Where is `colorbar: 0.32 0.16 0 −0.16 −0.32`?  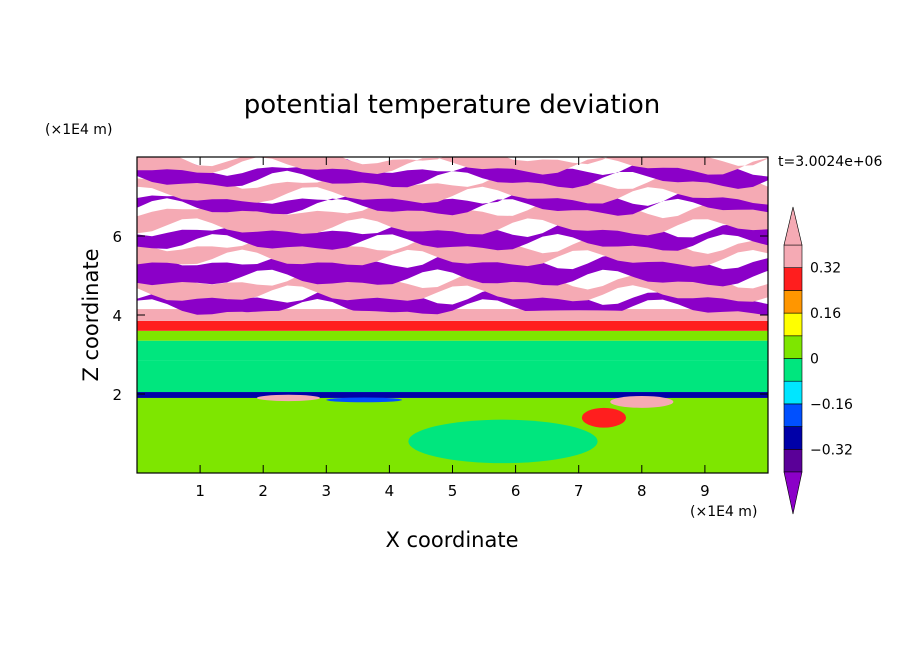
colorbar: 0.32 0.16 0 −0.16 −0.32 is located at coordinates (818, 360).